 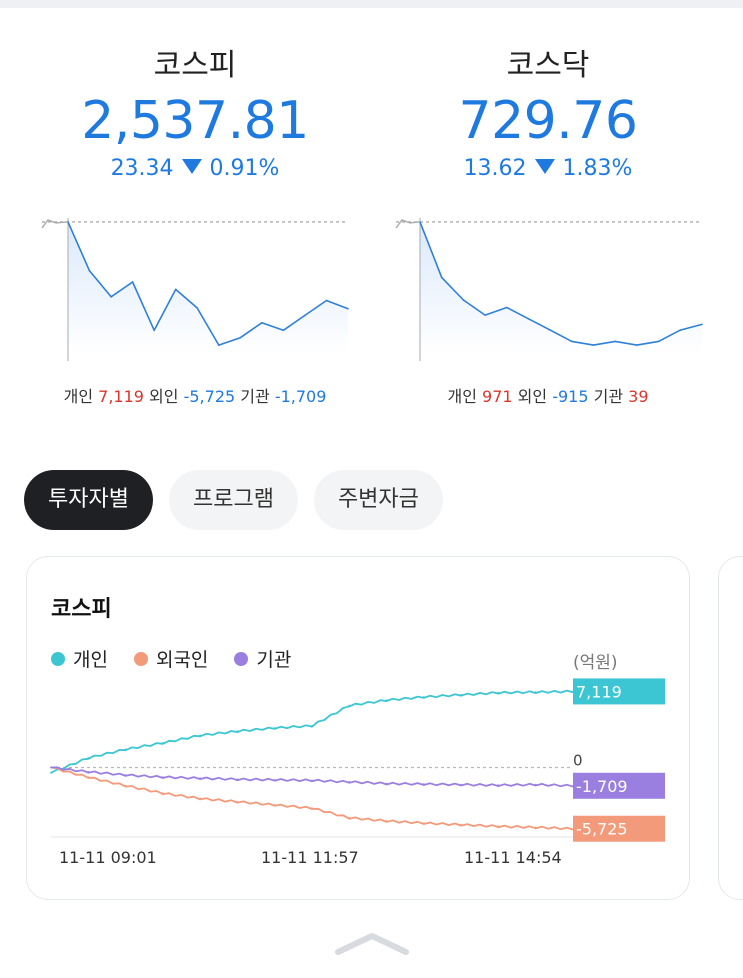 What do you see at coordinates (730, 728) in the screenshot?
I see `next-card-peek` at bounding box center [730, 728].